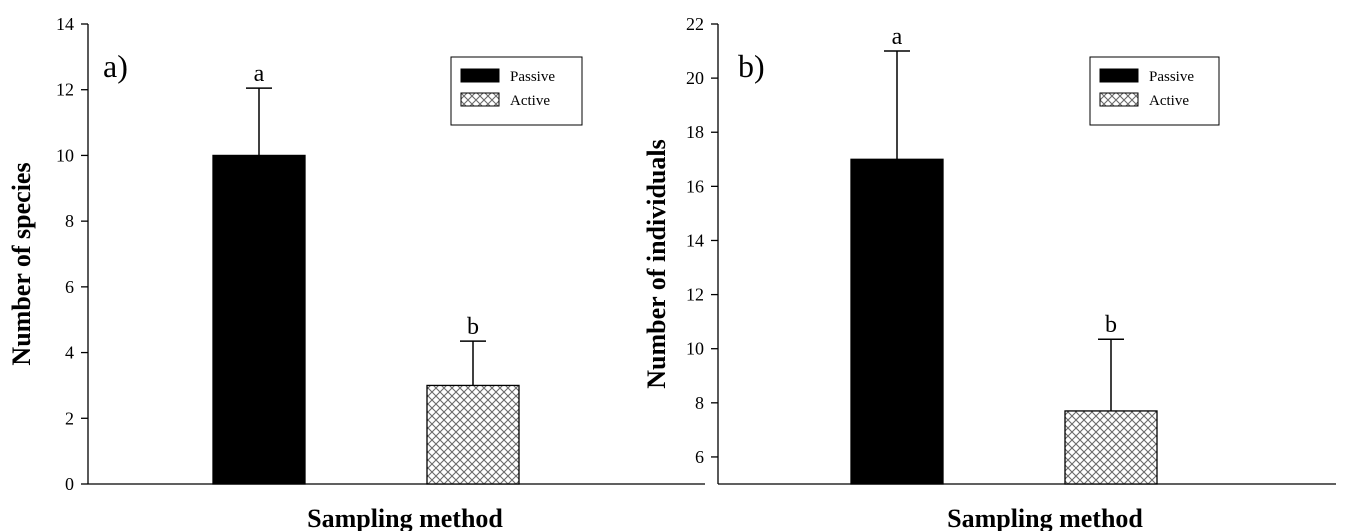 The height and width of the screenshot is (531, 1351). What do you see at coordinates (695, 24) in the screenshot?
I see `y-tick-label: 22` at bounding box center [695, 24].